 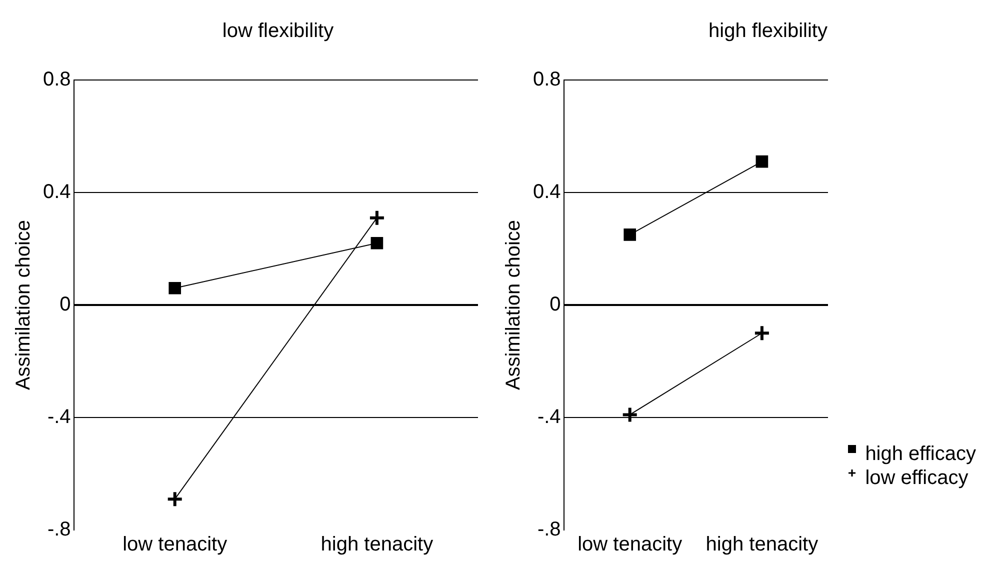 What do you see at coordinates (768, 31) in the screenshot?
I see `chart-title: high flexibility` at bounding box center [768, 31].